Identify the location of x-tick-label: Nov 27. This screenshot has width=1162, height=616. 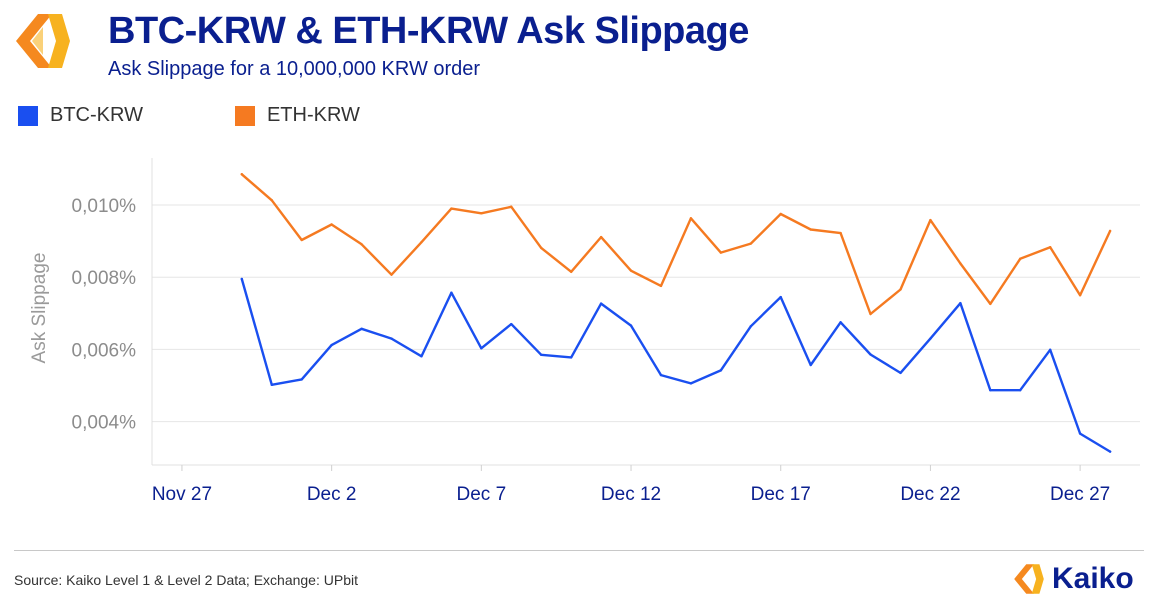
(182, 494).